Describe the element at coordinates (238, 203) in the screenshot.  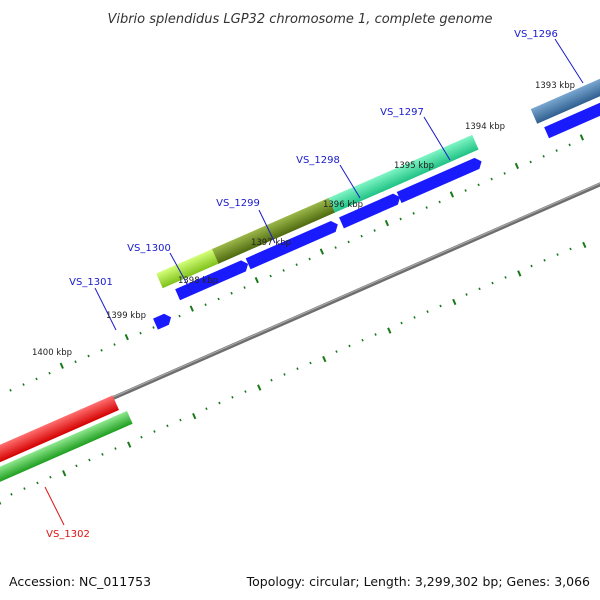
I see `gene-label-VS_1299: VS_1299` at that location.